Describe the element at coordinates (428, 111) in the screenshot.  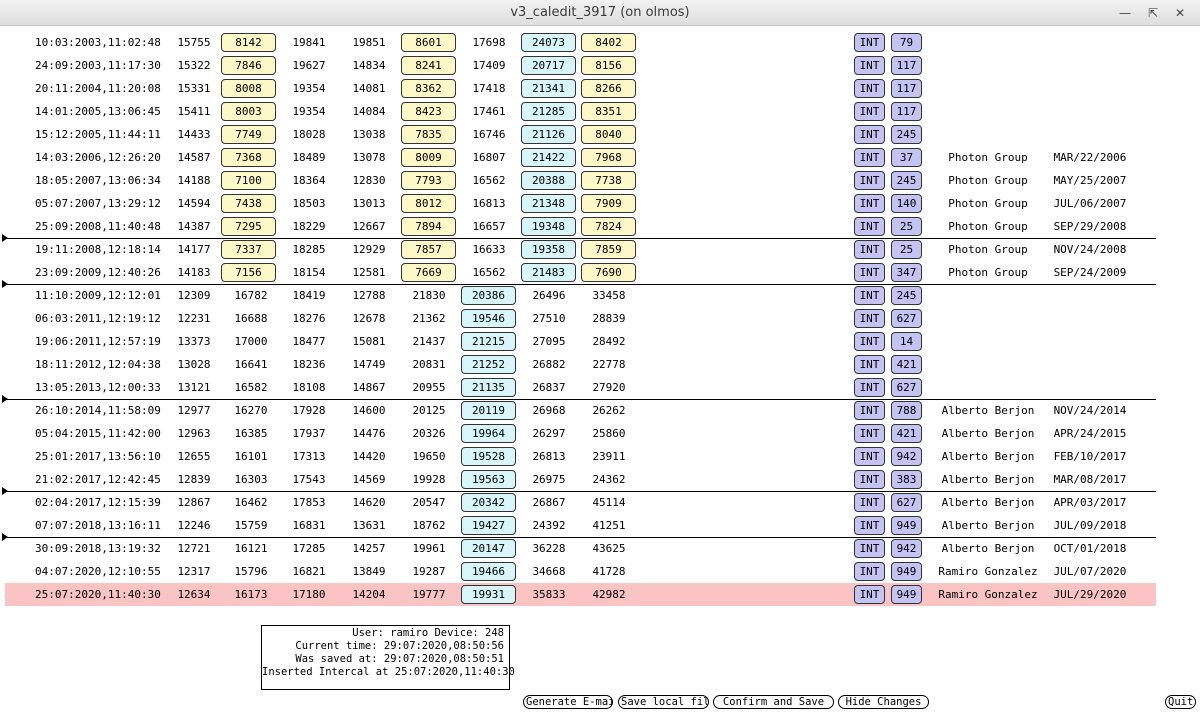
I see `value-field: 8423` at that location.